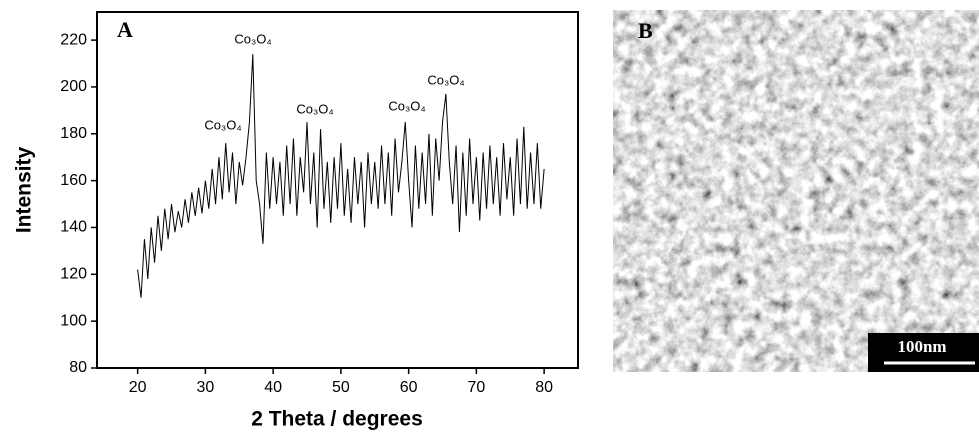 This screenshot has height=436, width=979. What do you see at coordinates (921, 346) in the screenshot?
I see `scale-bar-label: 100nm` at bounding box center [921, 346].